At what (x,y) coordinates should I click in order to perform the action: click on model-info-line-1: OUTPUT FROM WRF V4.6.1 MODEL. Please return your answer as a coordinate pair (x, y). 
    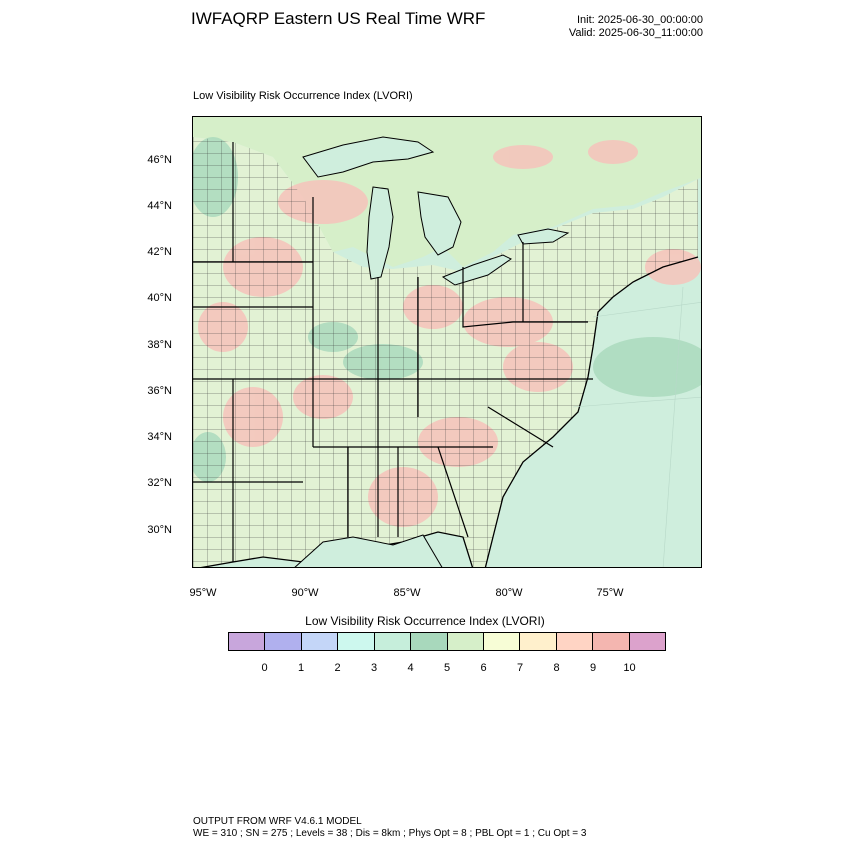
    Looking at the image, I should click on (277, 821).